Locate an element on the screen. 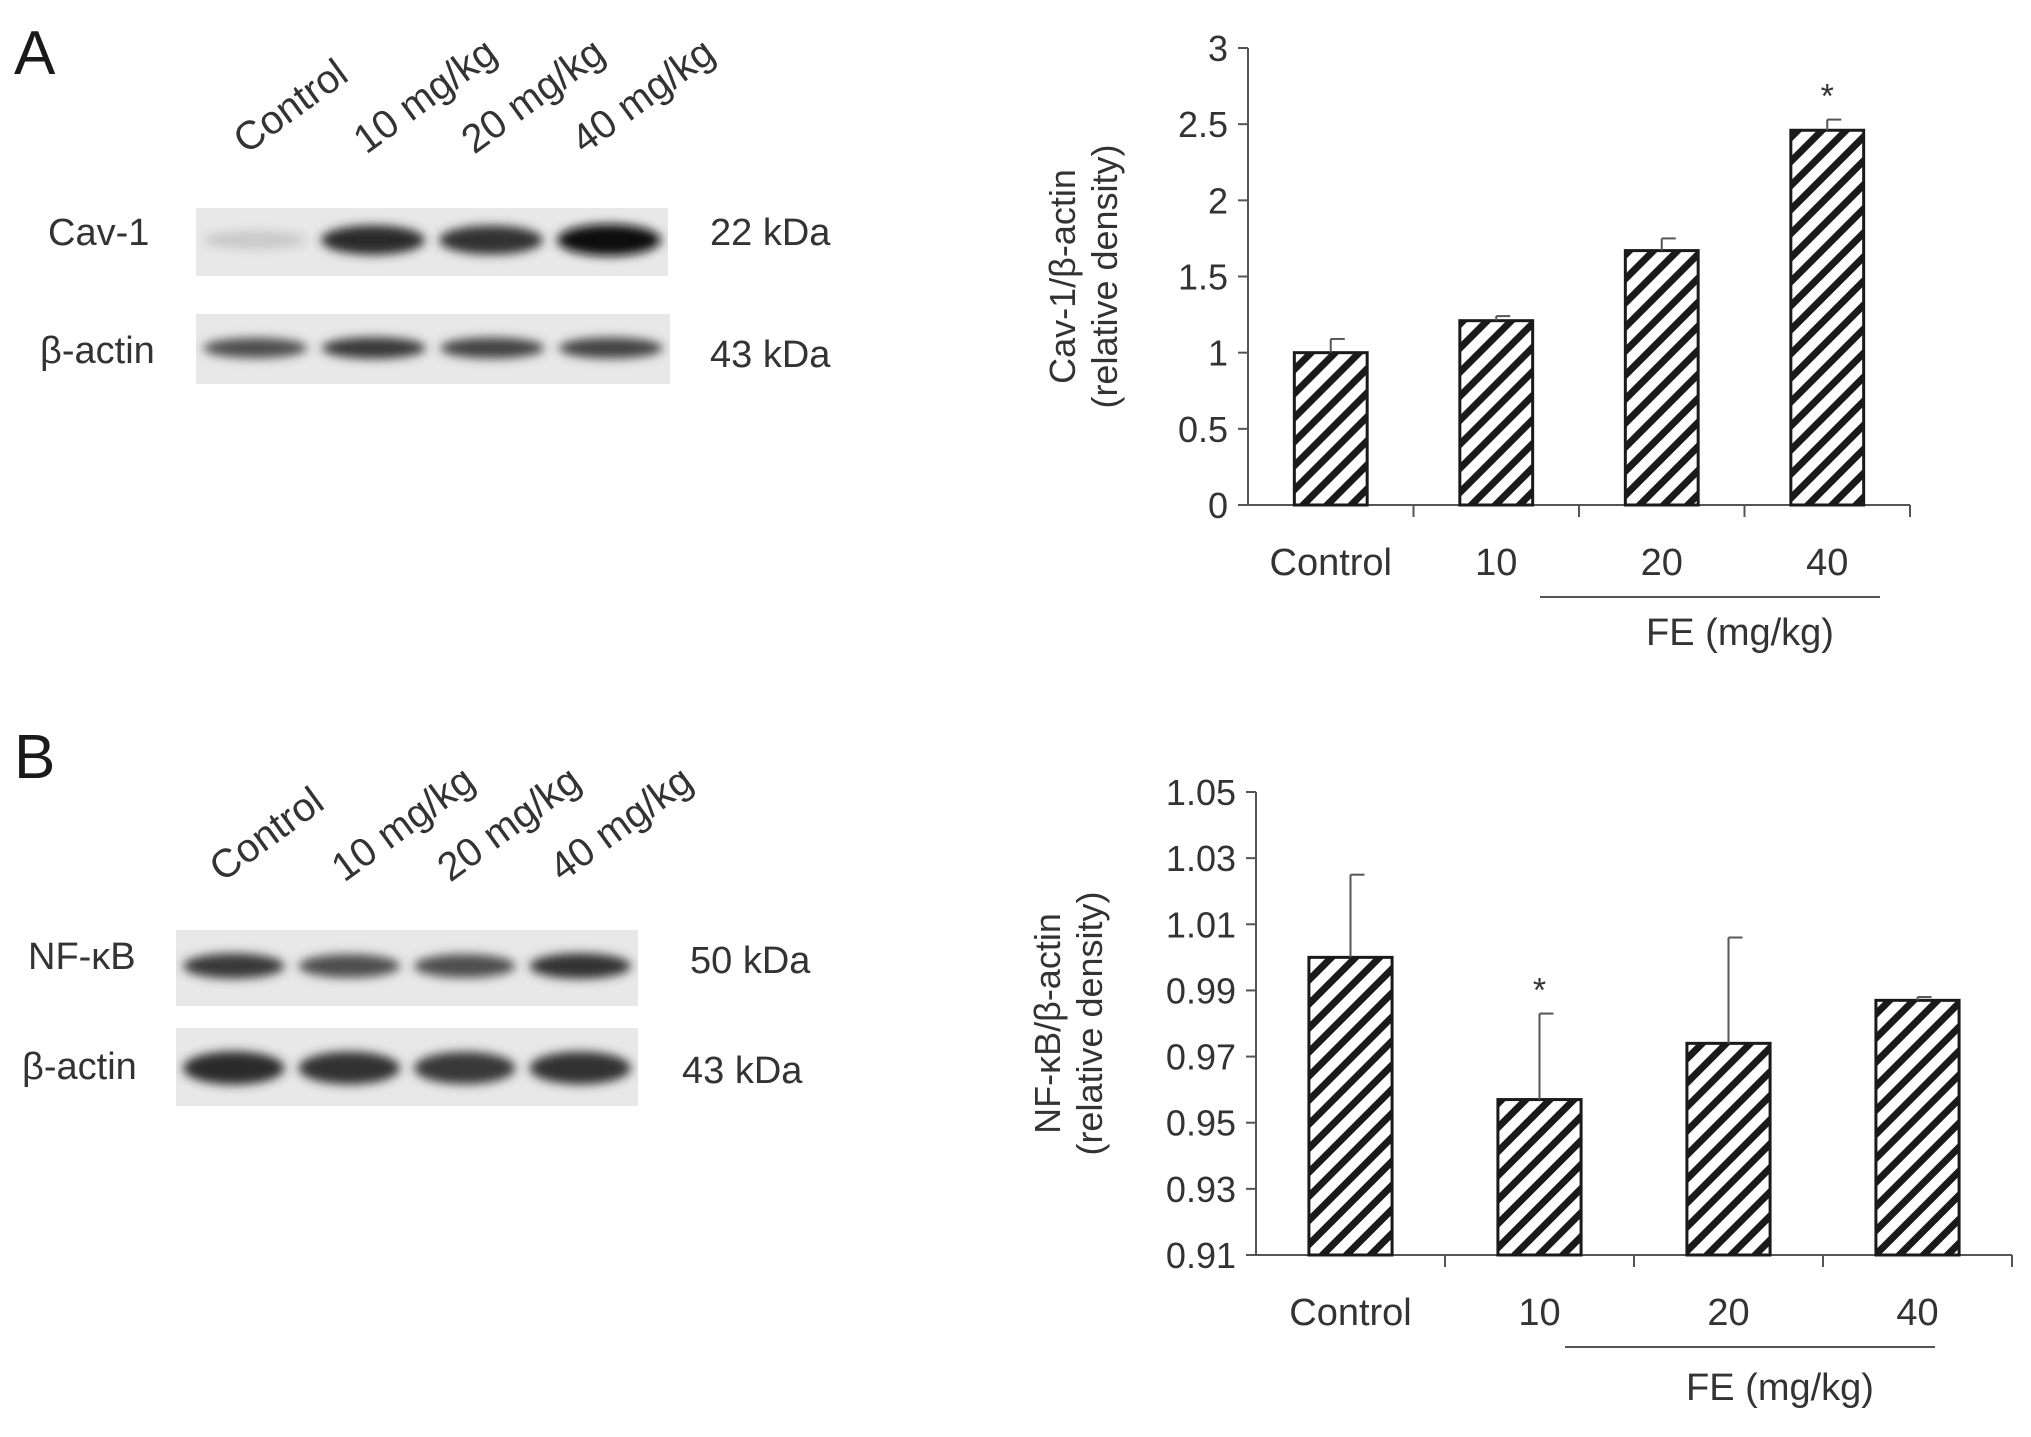 The image size is (2031, 1437). molecular-weight-label: 50 kDa is located at coordinates (750, 961).